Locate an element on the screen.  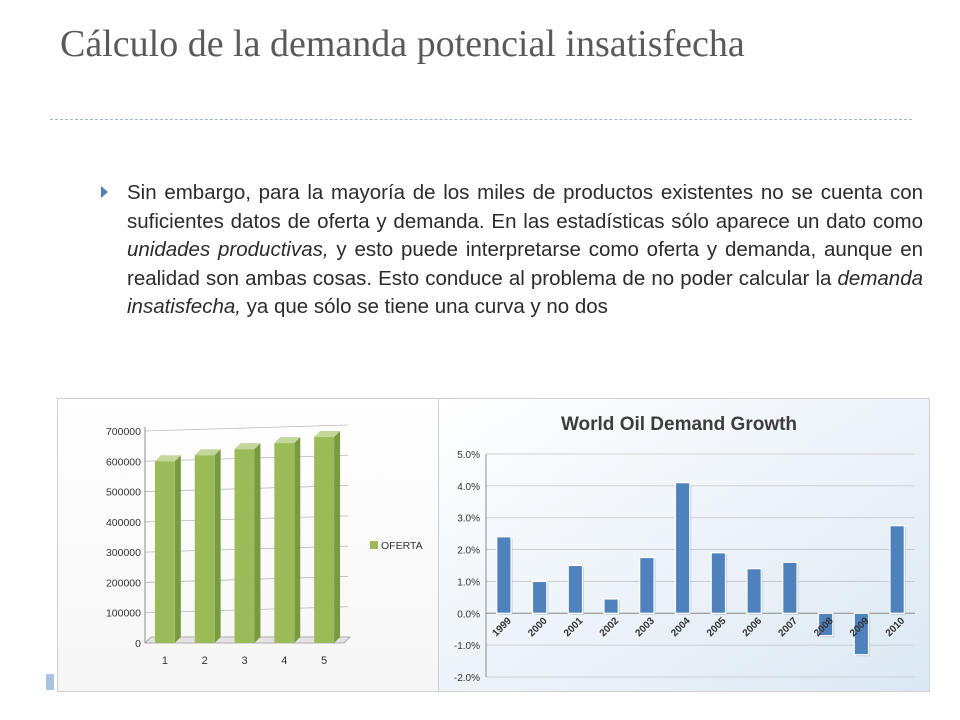
y-tick-label: 300000 is located at coordinates (123, 553).